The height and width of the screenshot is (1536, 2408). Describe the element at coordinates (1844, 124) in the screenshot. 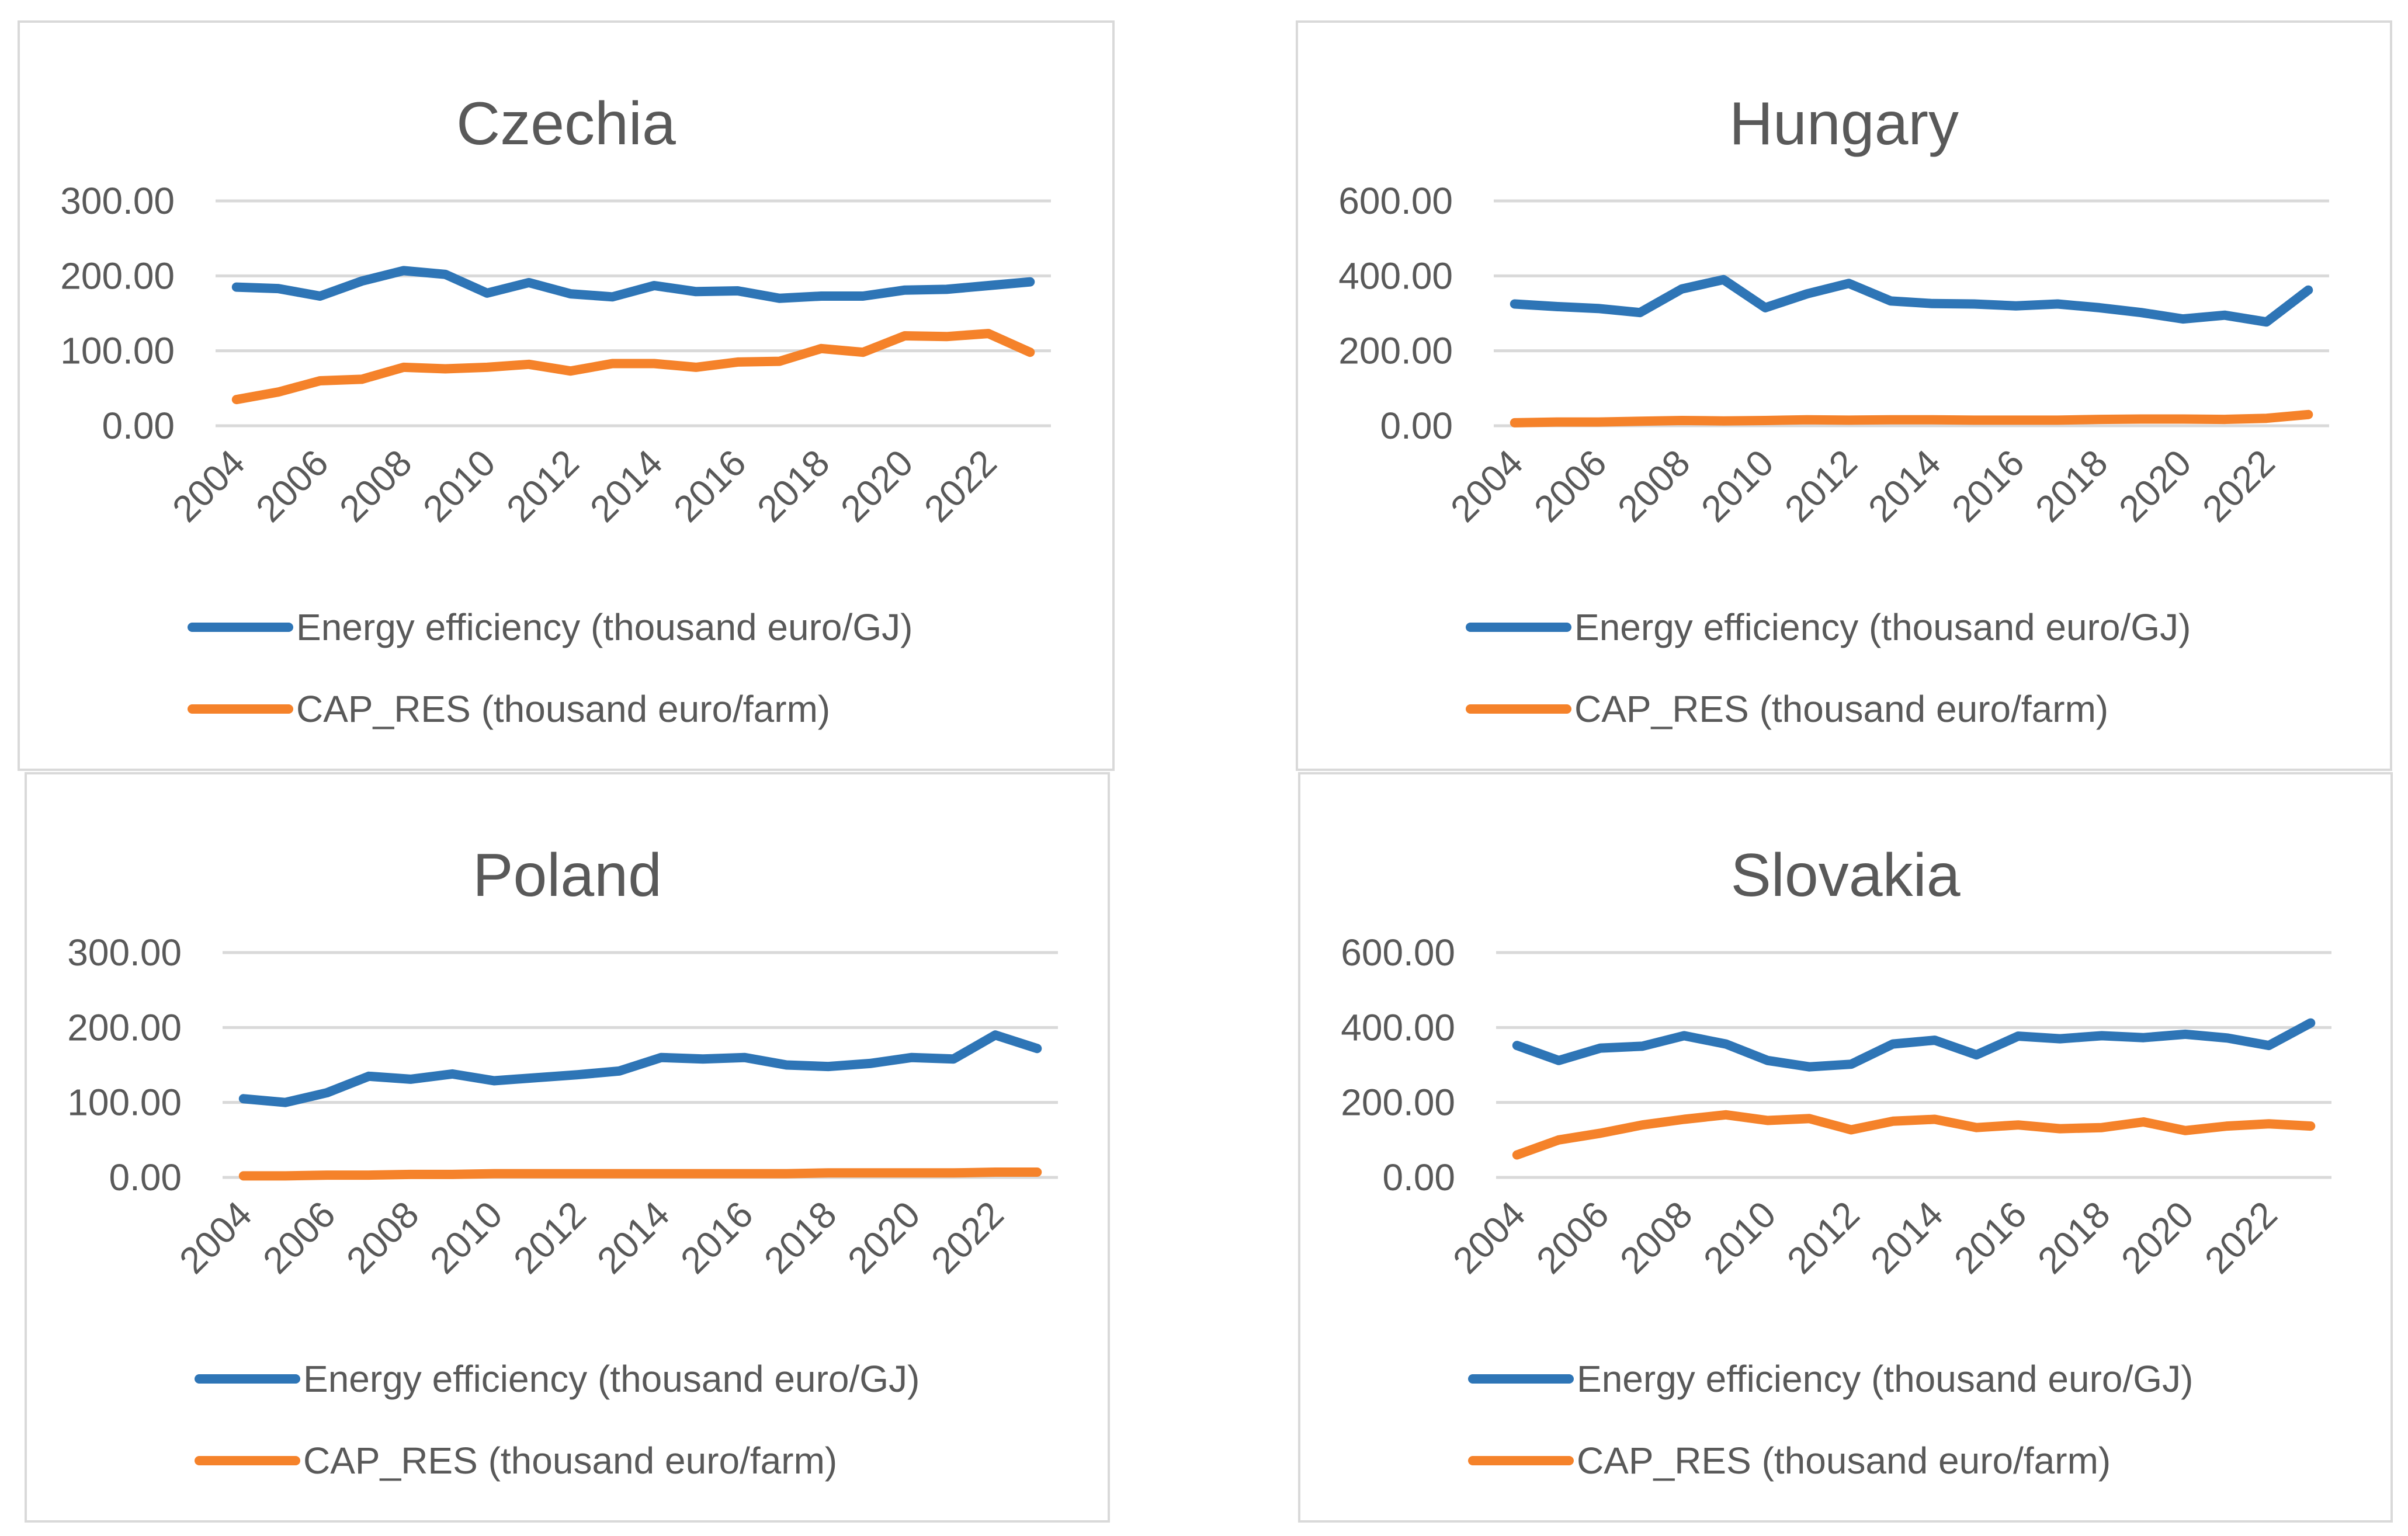

I see `chart-title-hungary: Hungary` at that location.